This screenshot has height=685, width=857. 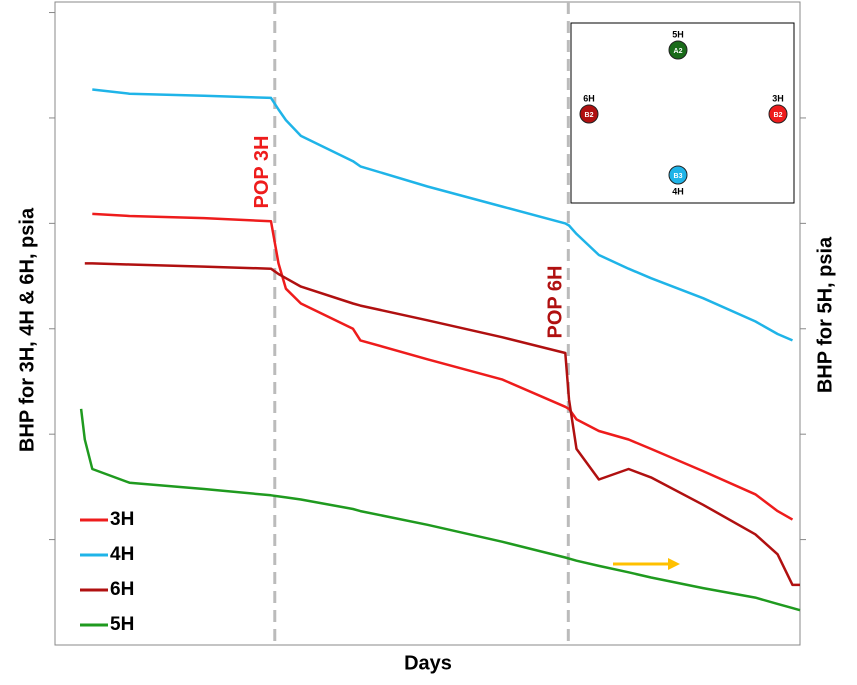 I want to click on legend-label: 4H, so click(x=122, y=554).